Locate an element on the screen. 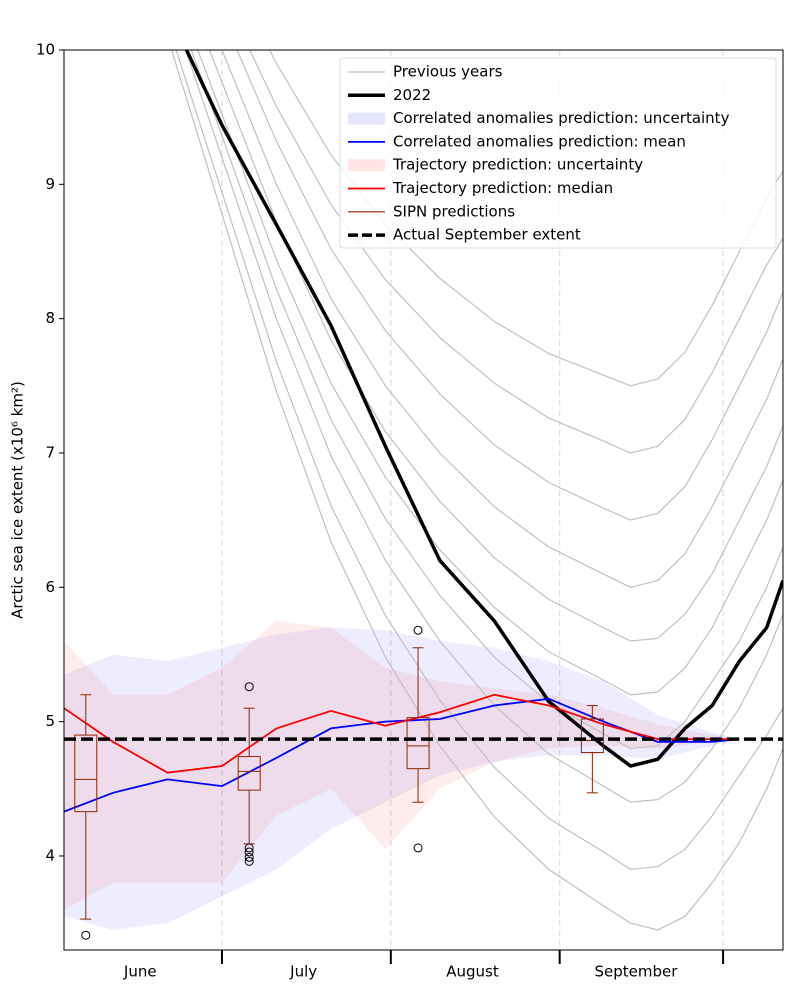  y-tick-label: 9 is located at coordinates (50, 184).